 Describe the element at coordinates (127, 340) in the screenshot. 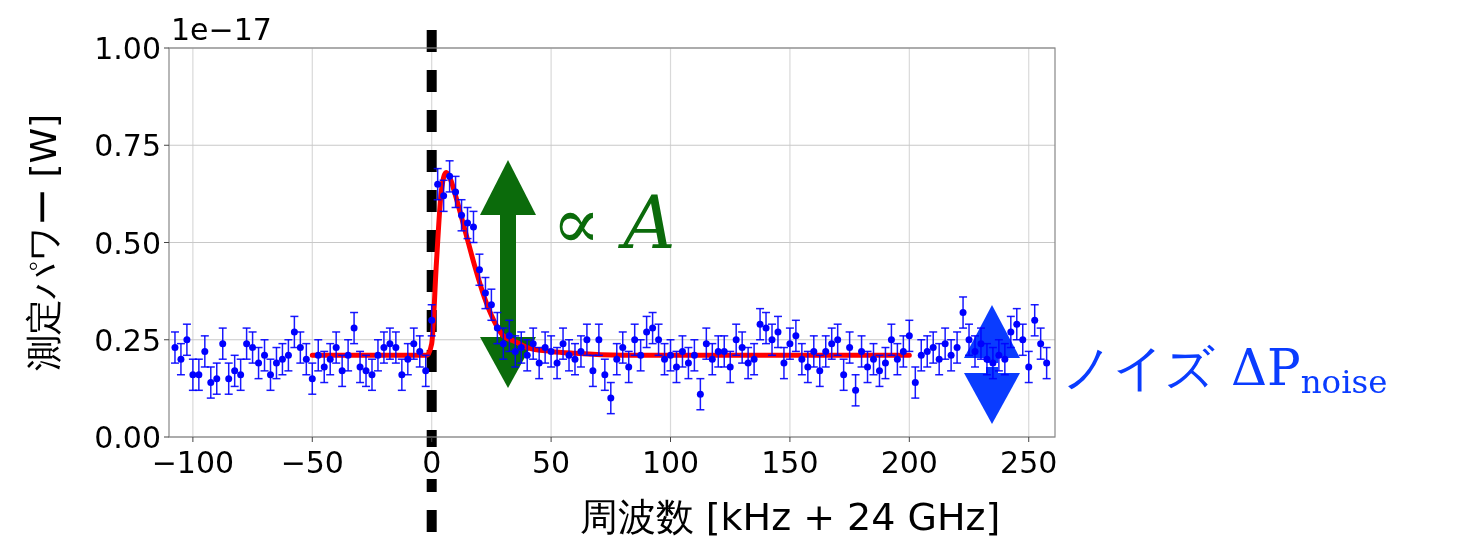

I see `y-tick-label: 0.25` at that location.